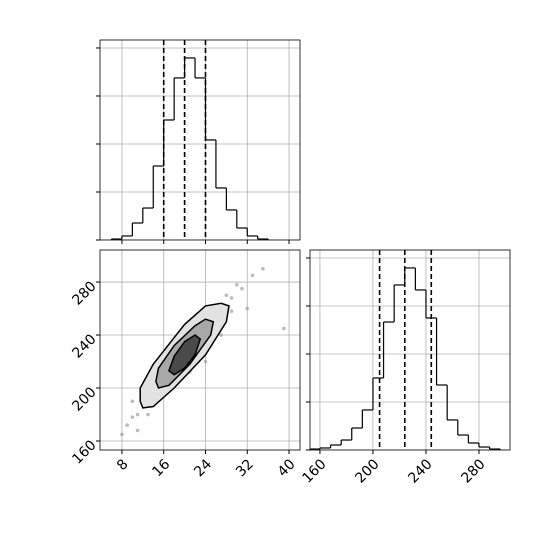  What do you see at coordinates (473, 471) in the screenshot?
I see `x-tick-label: 280` at bounding box center [473, 471].